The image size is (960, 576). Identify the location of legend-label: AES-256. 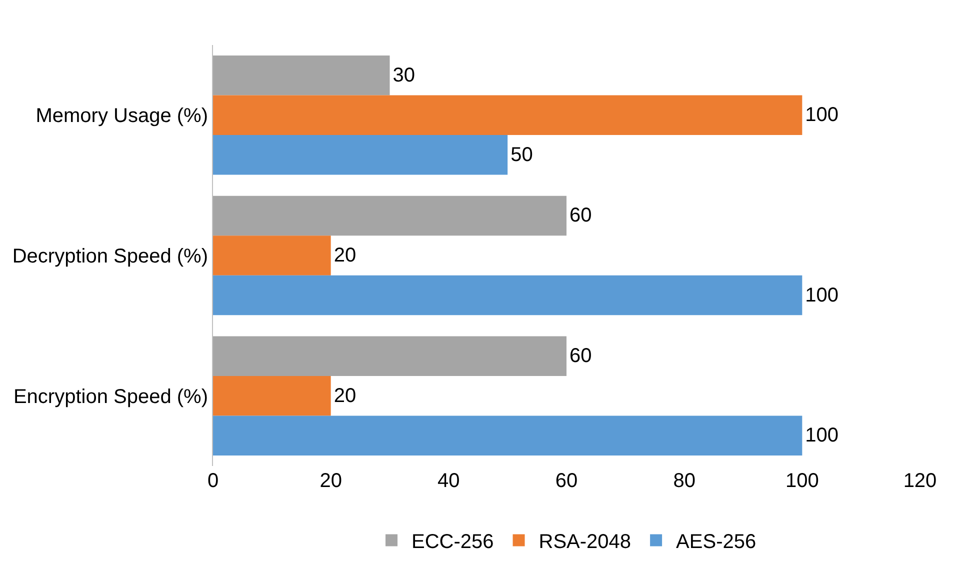
(716, 542).